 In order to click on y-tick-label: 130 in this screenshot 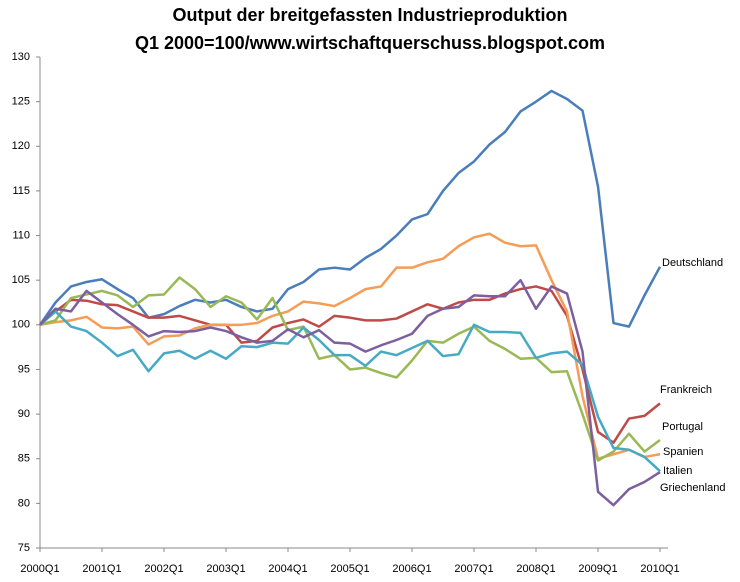, I will do `click(21, 57)`.